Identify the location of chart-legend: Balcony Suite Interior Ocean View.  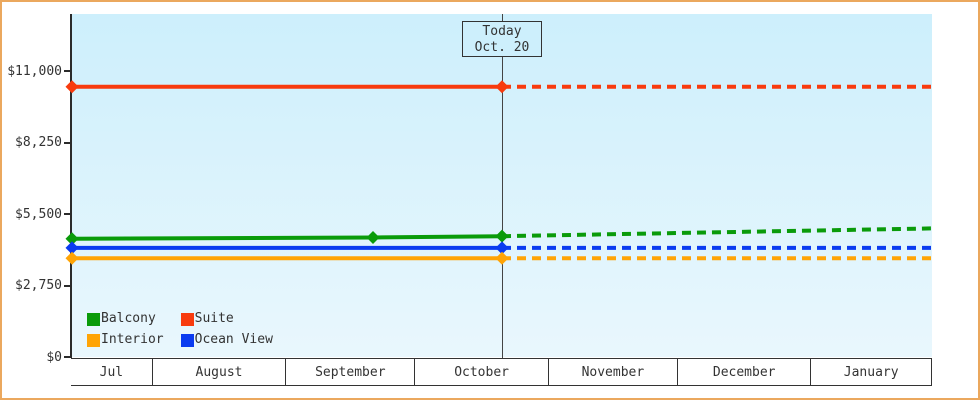
(180, 329).